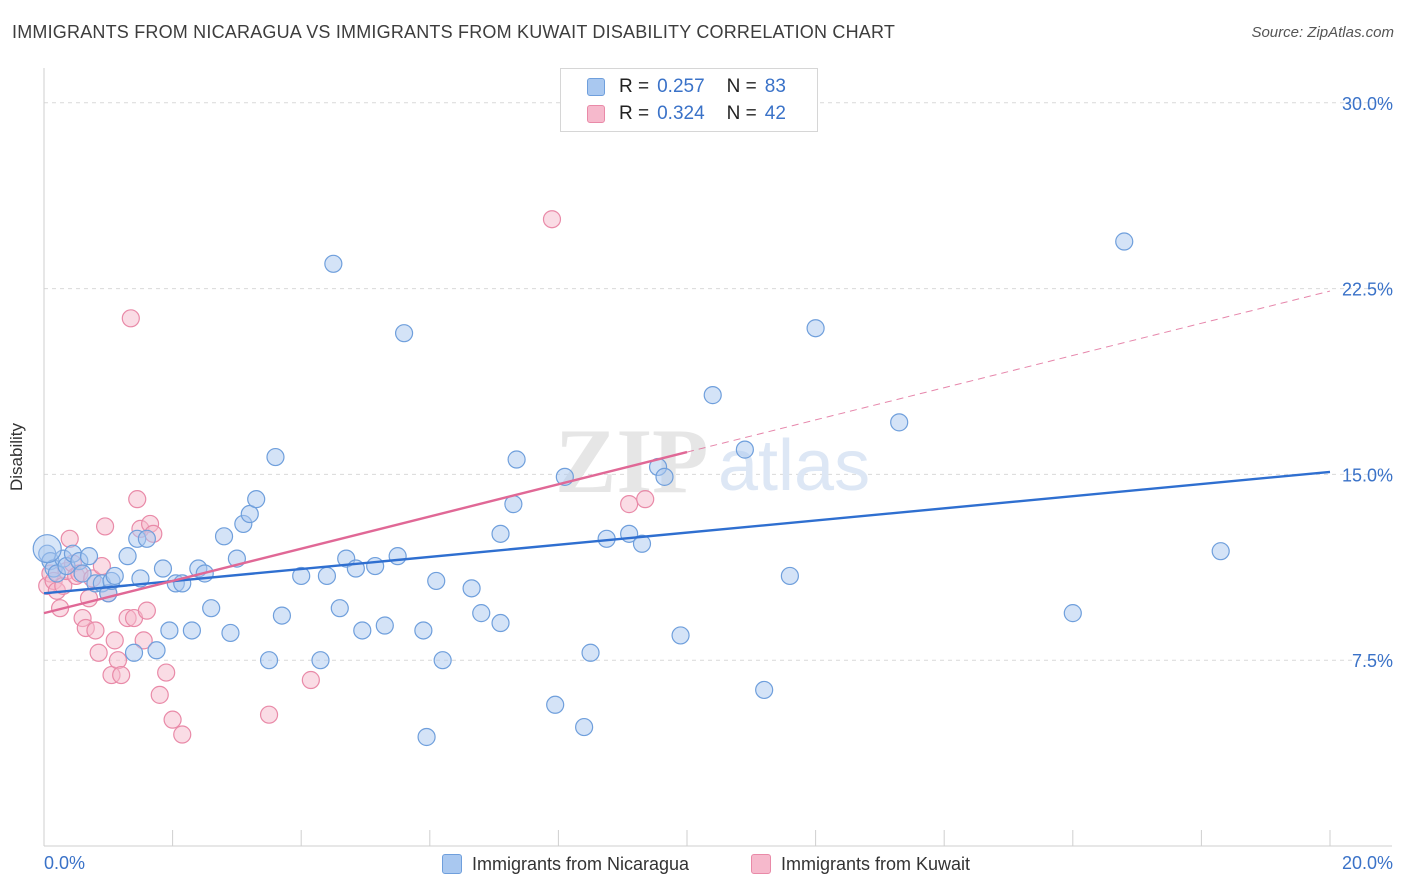 The image size is (1406, 892). I want to click on bottom-legend-swatch-nicaragua, so click(452, 864).